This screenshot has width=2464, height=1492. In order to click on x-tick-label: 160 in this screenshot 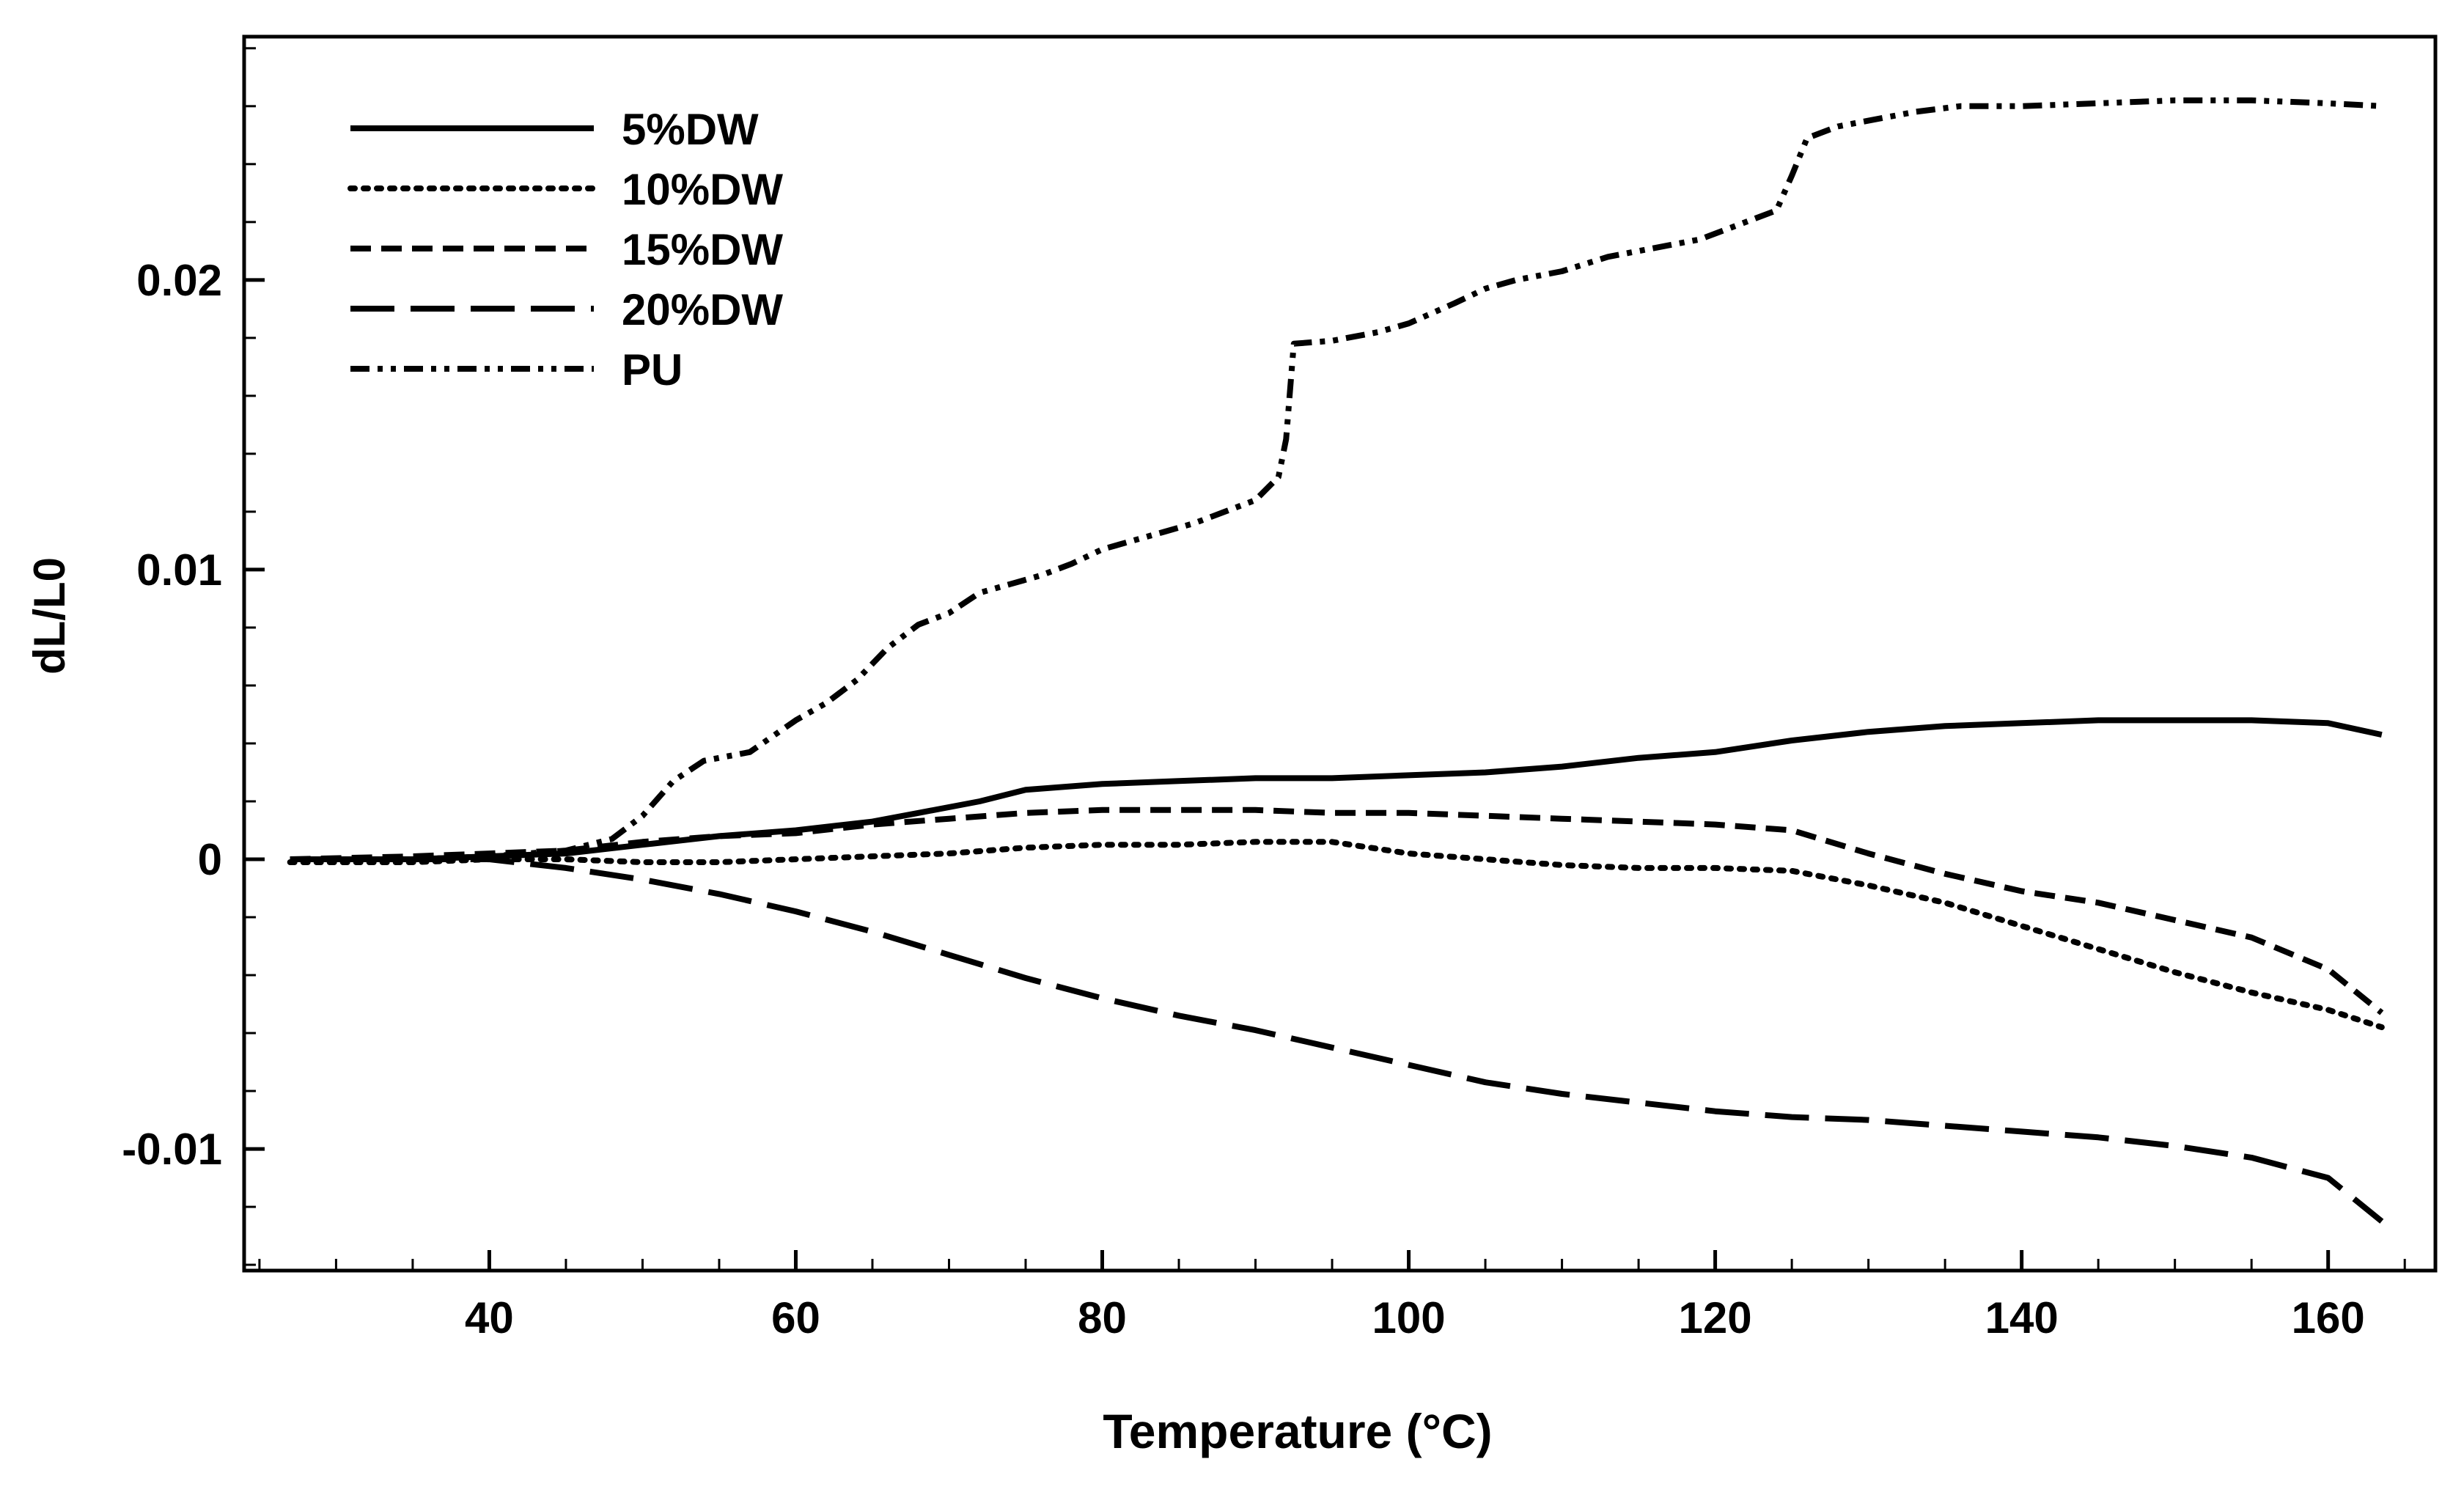, I will do `click(2328, 1317)`.